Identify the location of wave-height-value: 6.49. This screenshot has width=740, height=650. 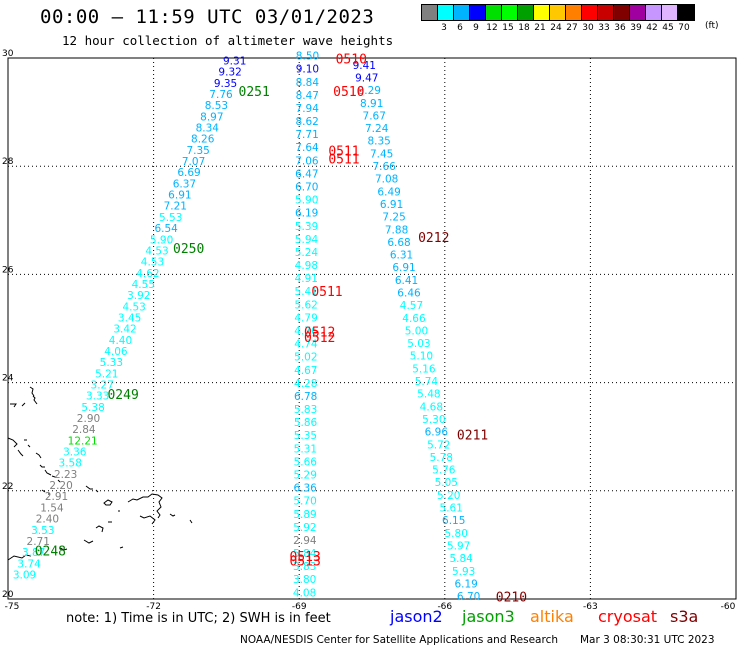
(388, 192).